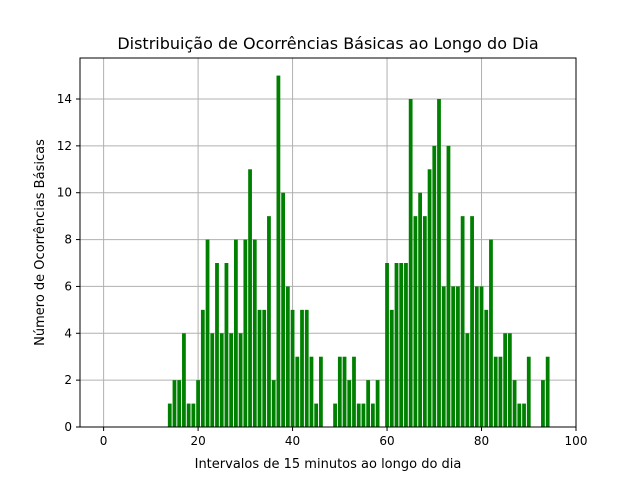 The width and height of the screenshot is (640, 480). What do you see at coordinates (328, 464) in the screenshot?
I see `x-axis-label: Intervalos de 15 minutos ao longo do dia` at bounding box center [328, 464].